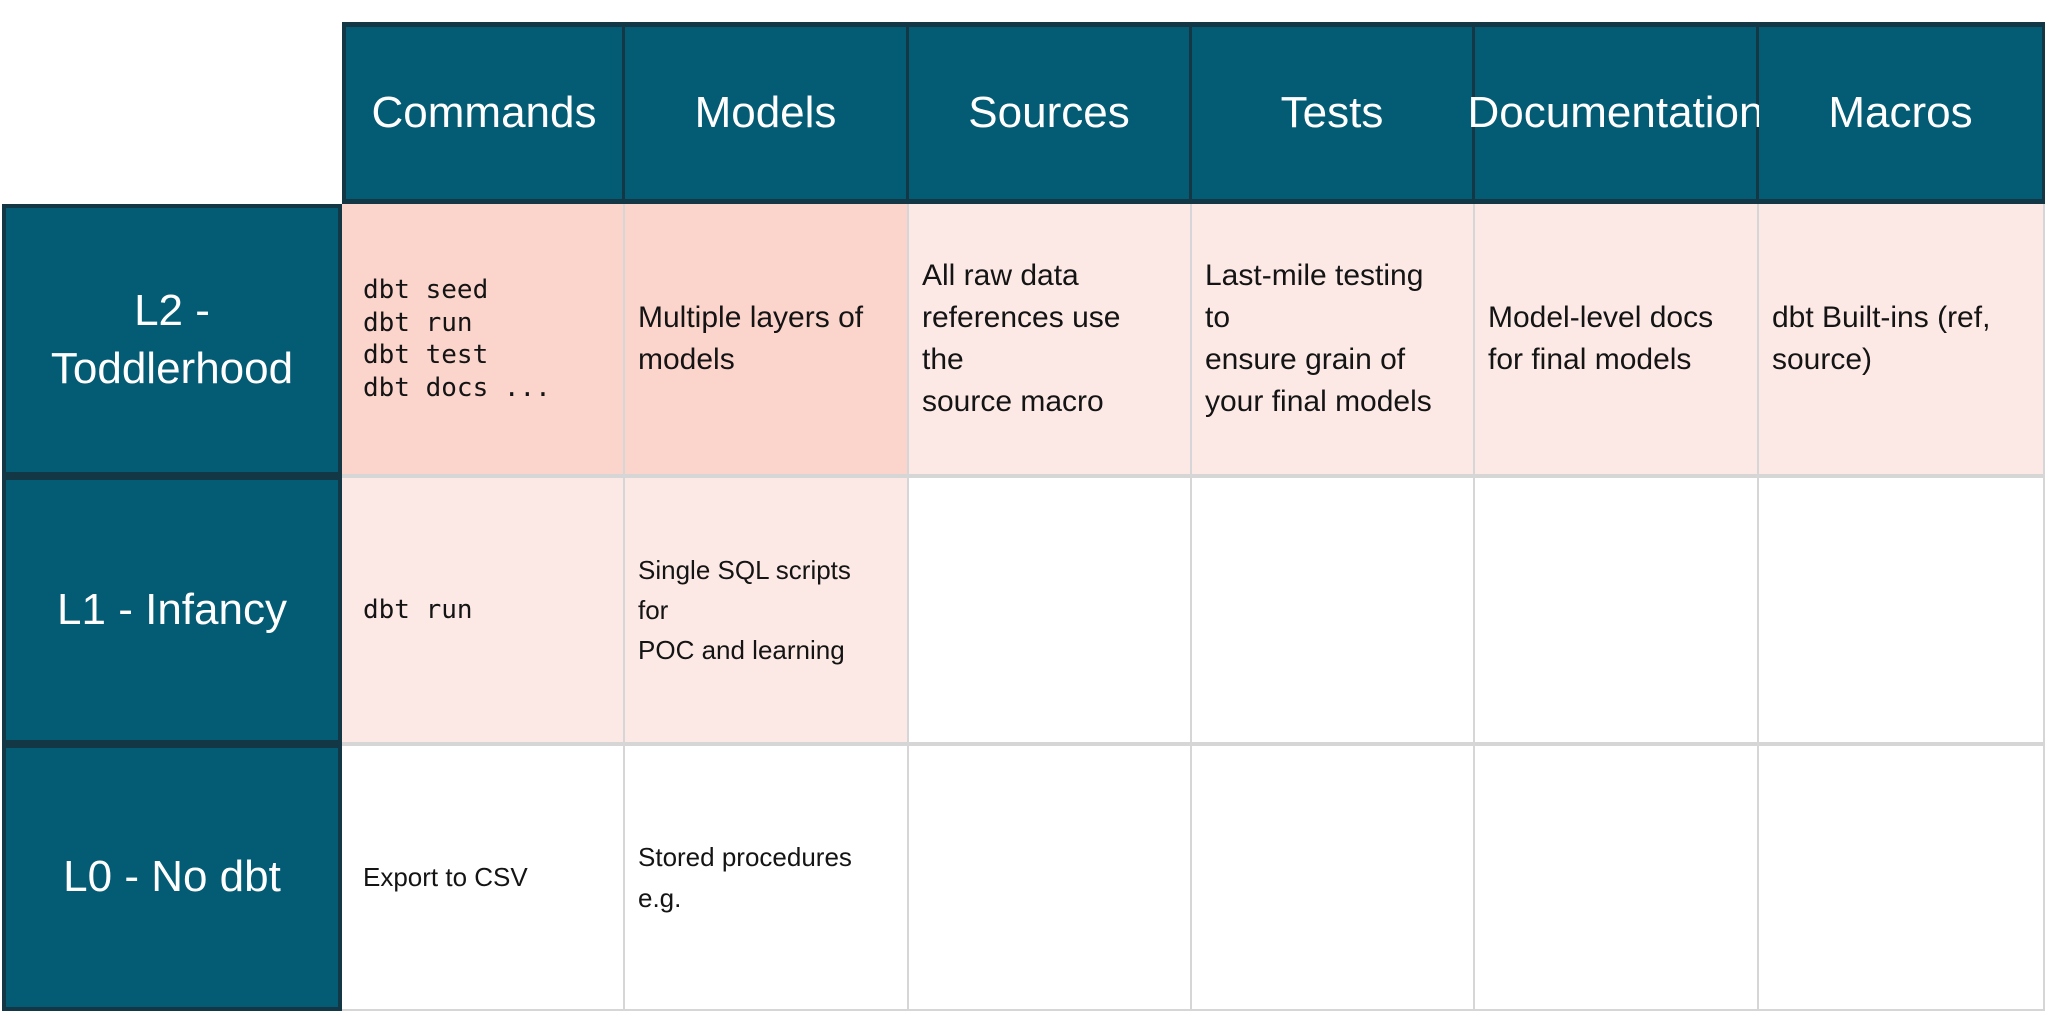 This screenshot has width=2048, height=1018. I want to click on cell-l1-documentation, so click(1617, 610).